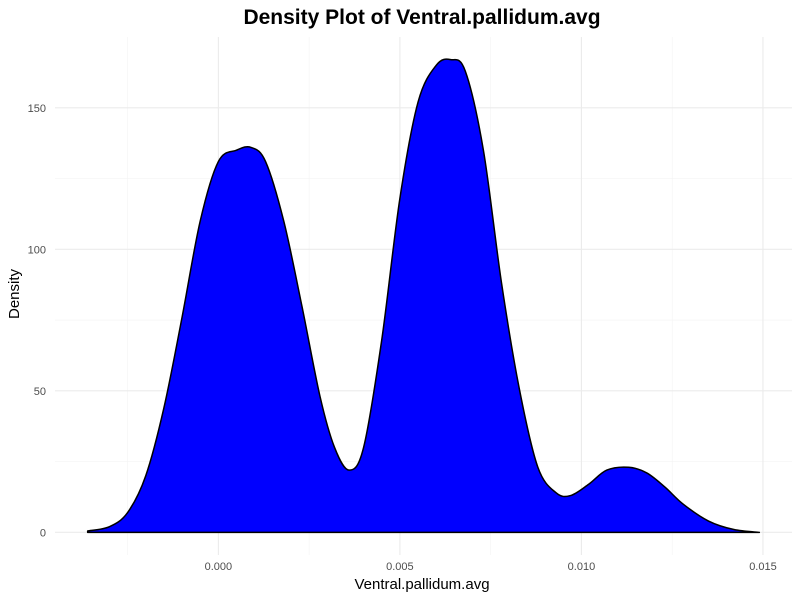 The height and width of the screenshot is (600, 800). I want to click on x-tick-label: 0.015, so click(763, 567).